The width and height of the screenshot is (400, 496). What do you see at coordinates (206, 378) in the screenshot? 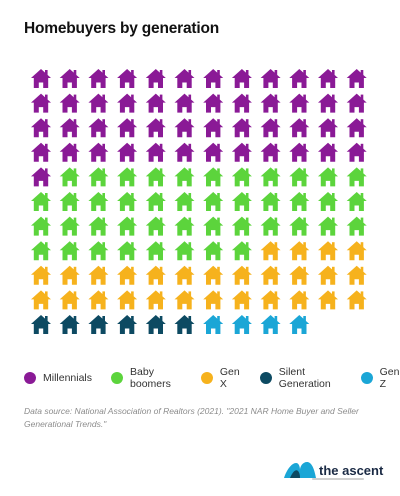
I see `legend-swatch-gen-x` at bounding box center [206, 378].